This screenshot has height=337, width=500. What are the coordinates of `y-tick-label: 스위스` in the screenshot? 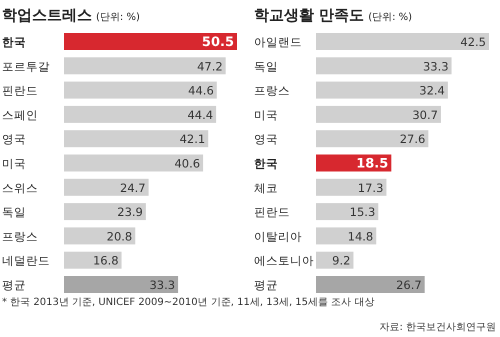 It's located at (20, 187).